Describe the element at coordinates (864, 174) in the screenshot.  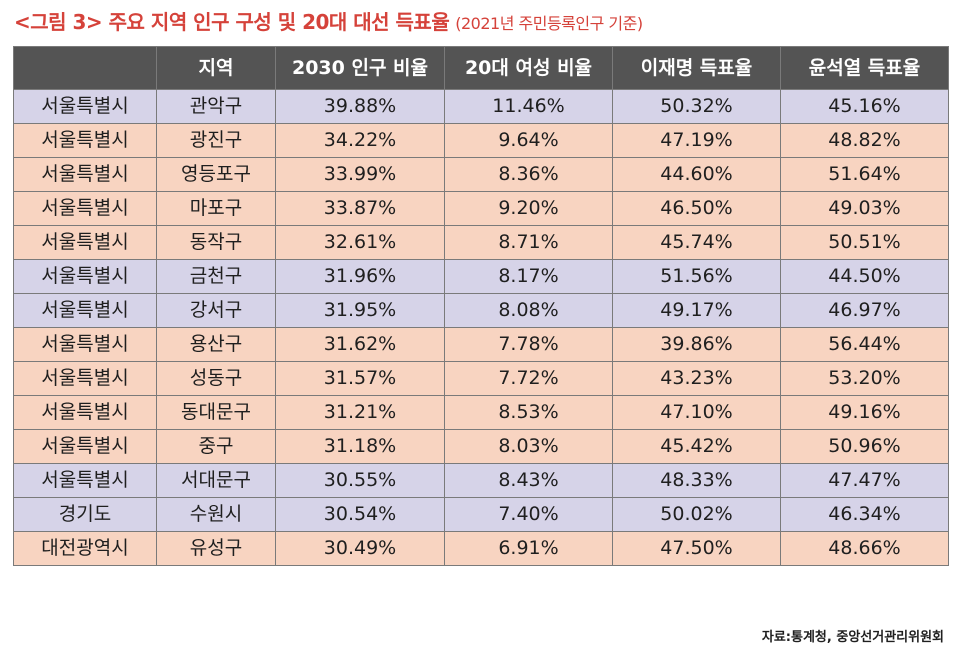
I see `yoon-vote-cell: 51.64%` at that location.